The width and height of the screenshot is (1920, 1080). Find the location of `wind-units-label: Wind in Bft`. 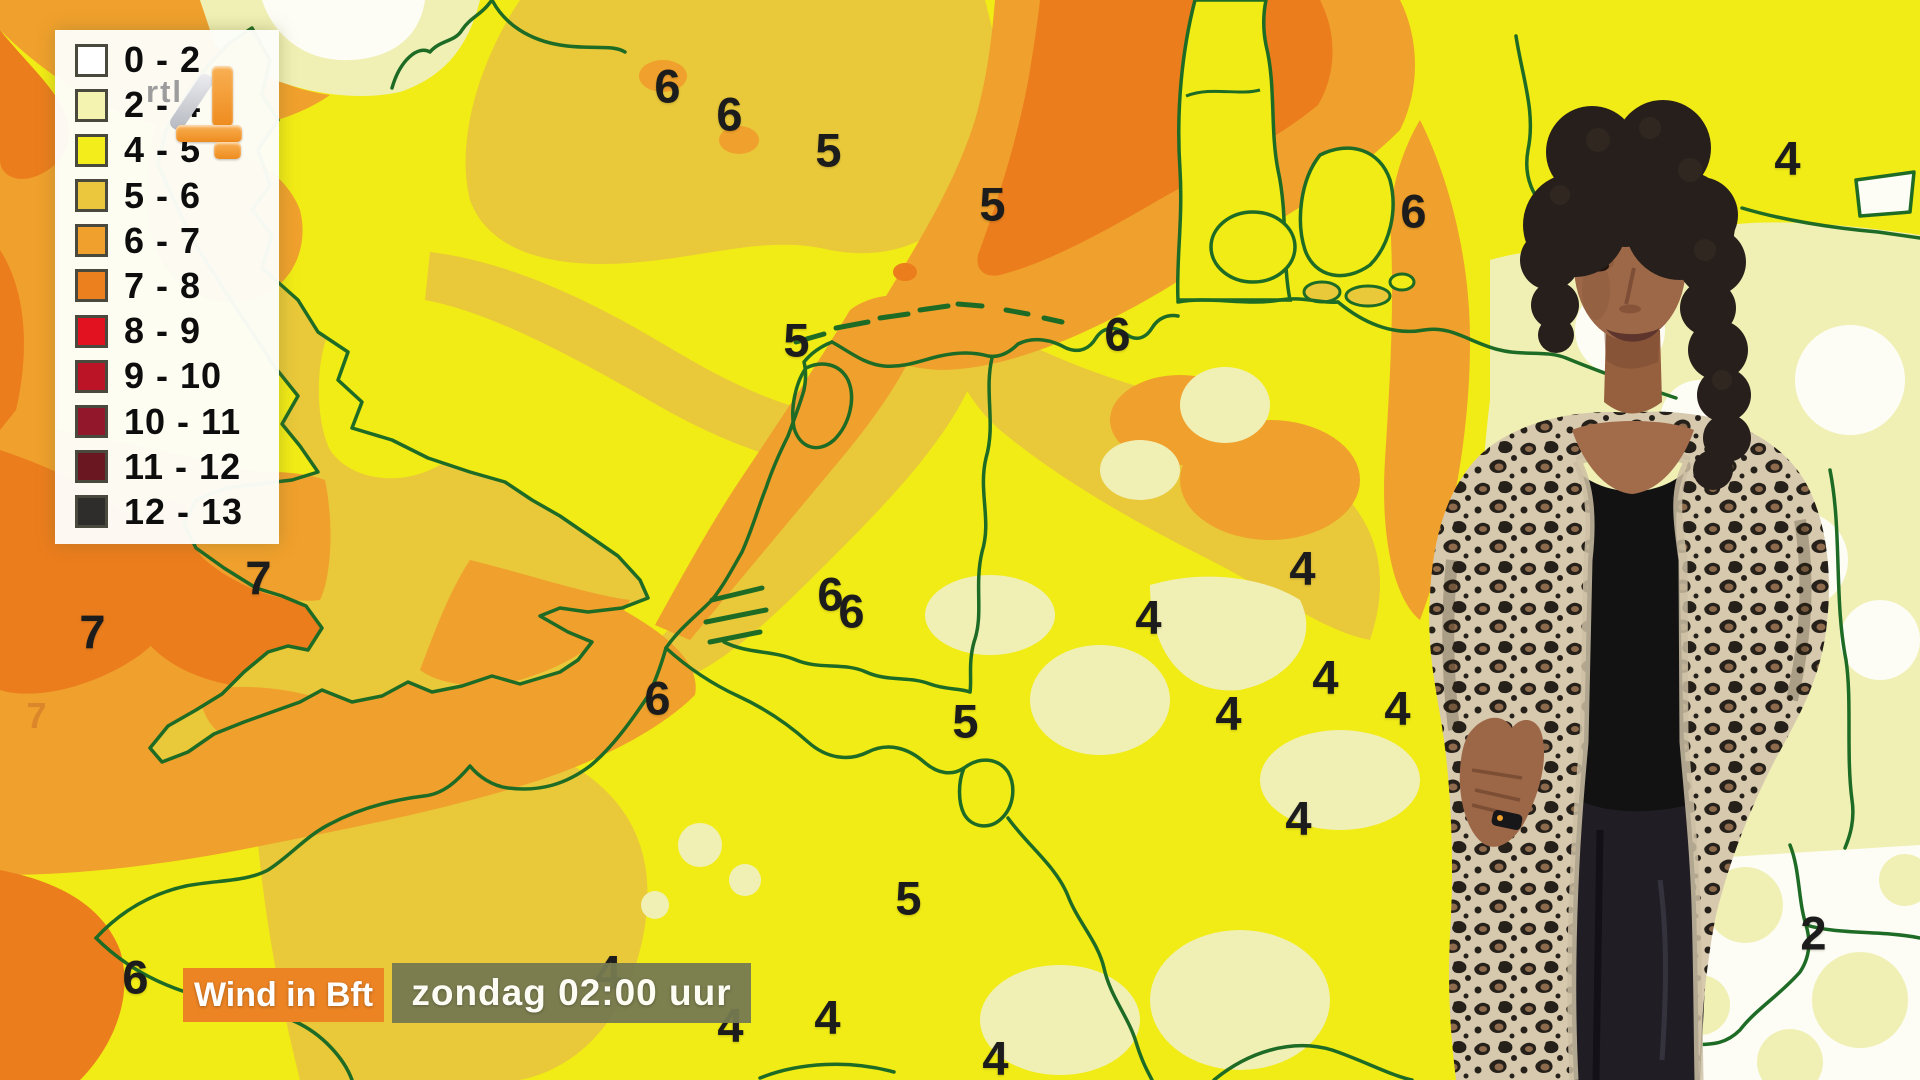

wind-units-label: Wind in Bft is located at coordinates (283, 994).